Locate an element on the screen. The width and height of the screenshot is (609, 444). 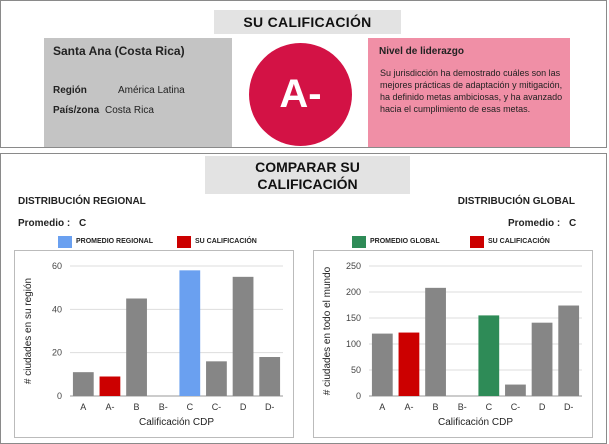
regional-ytick-label: 40 is located at coordinates (57, 309).